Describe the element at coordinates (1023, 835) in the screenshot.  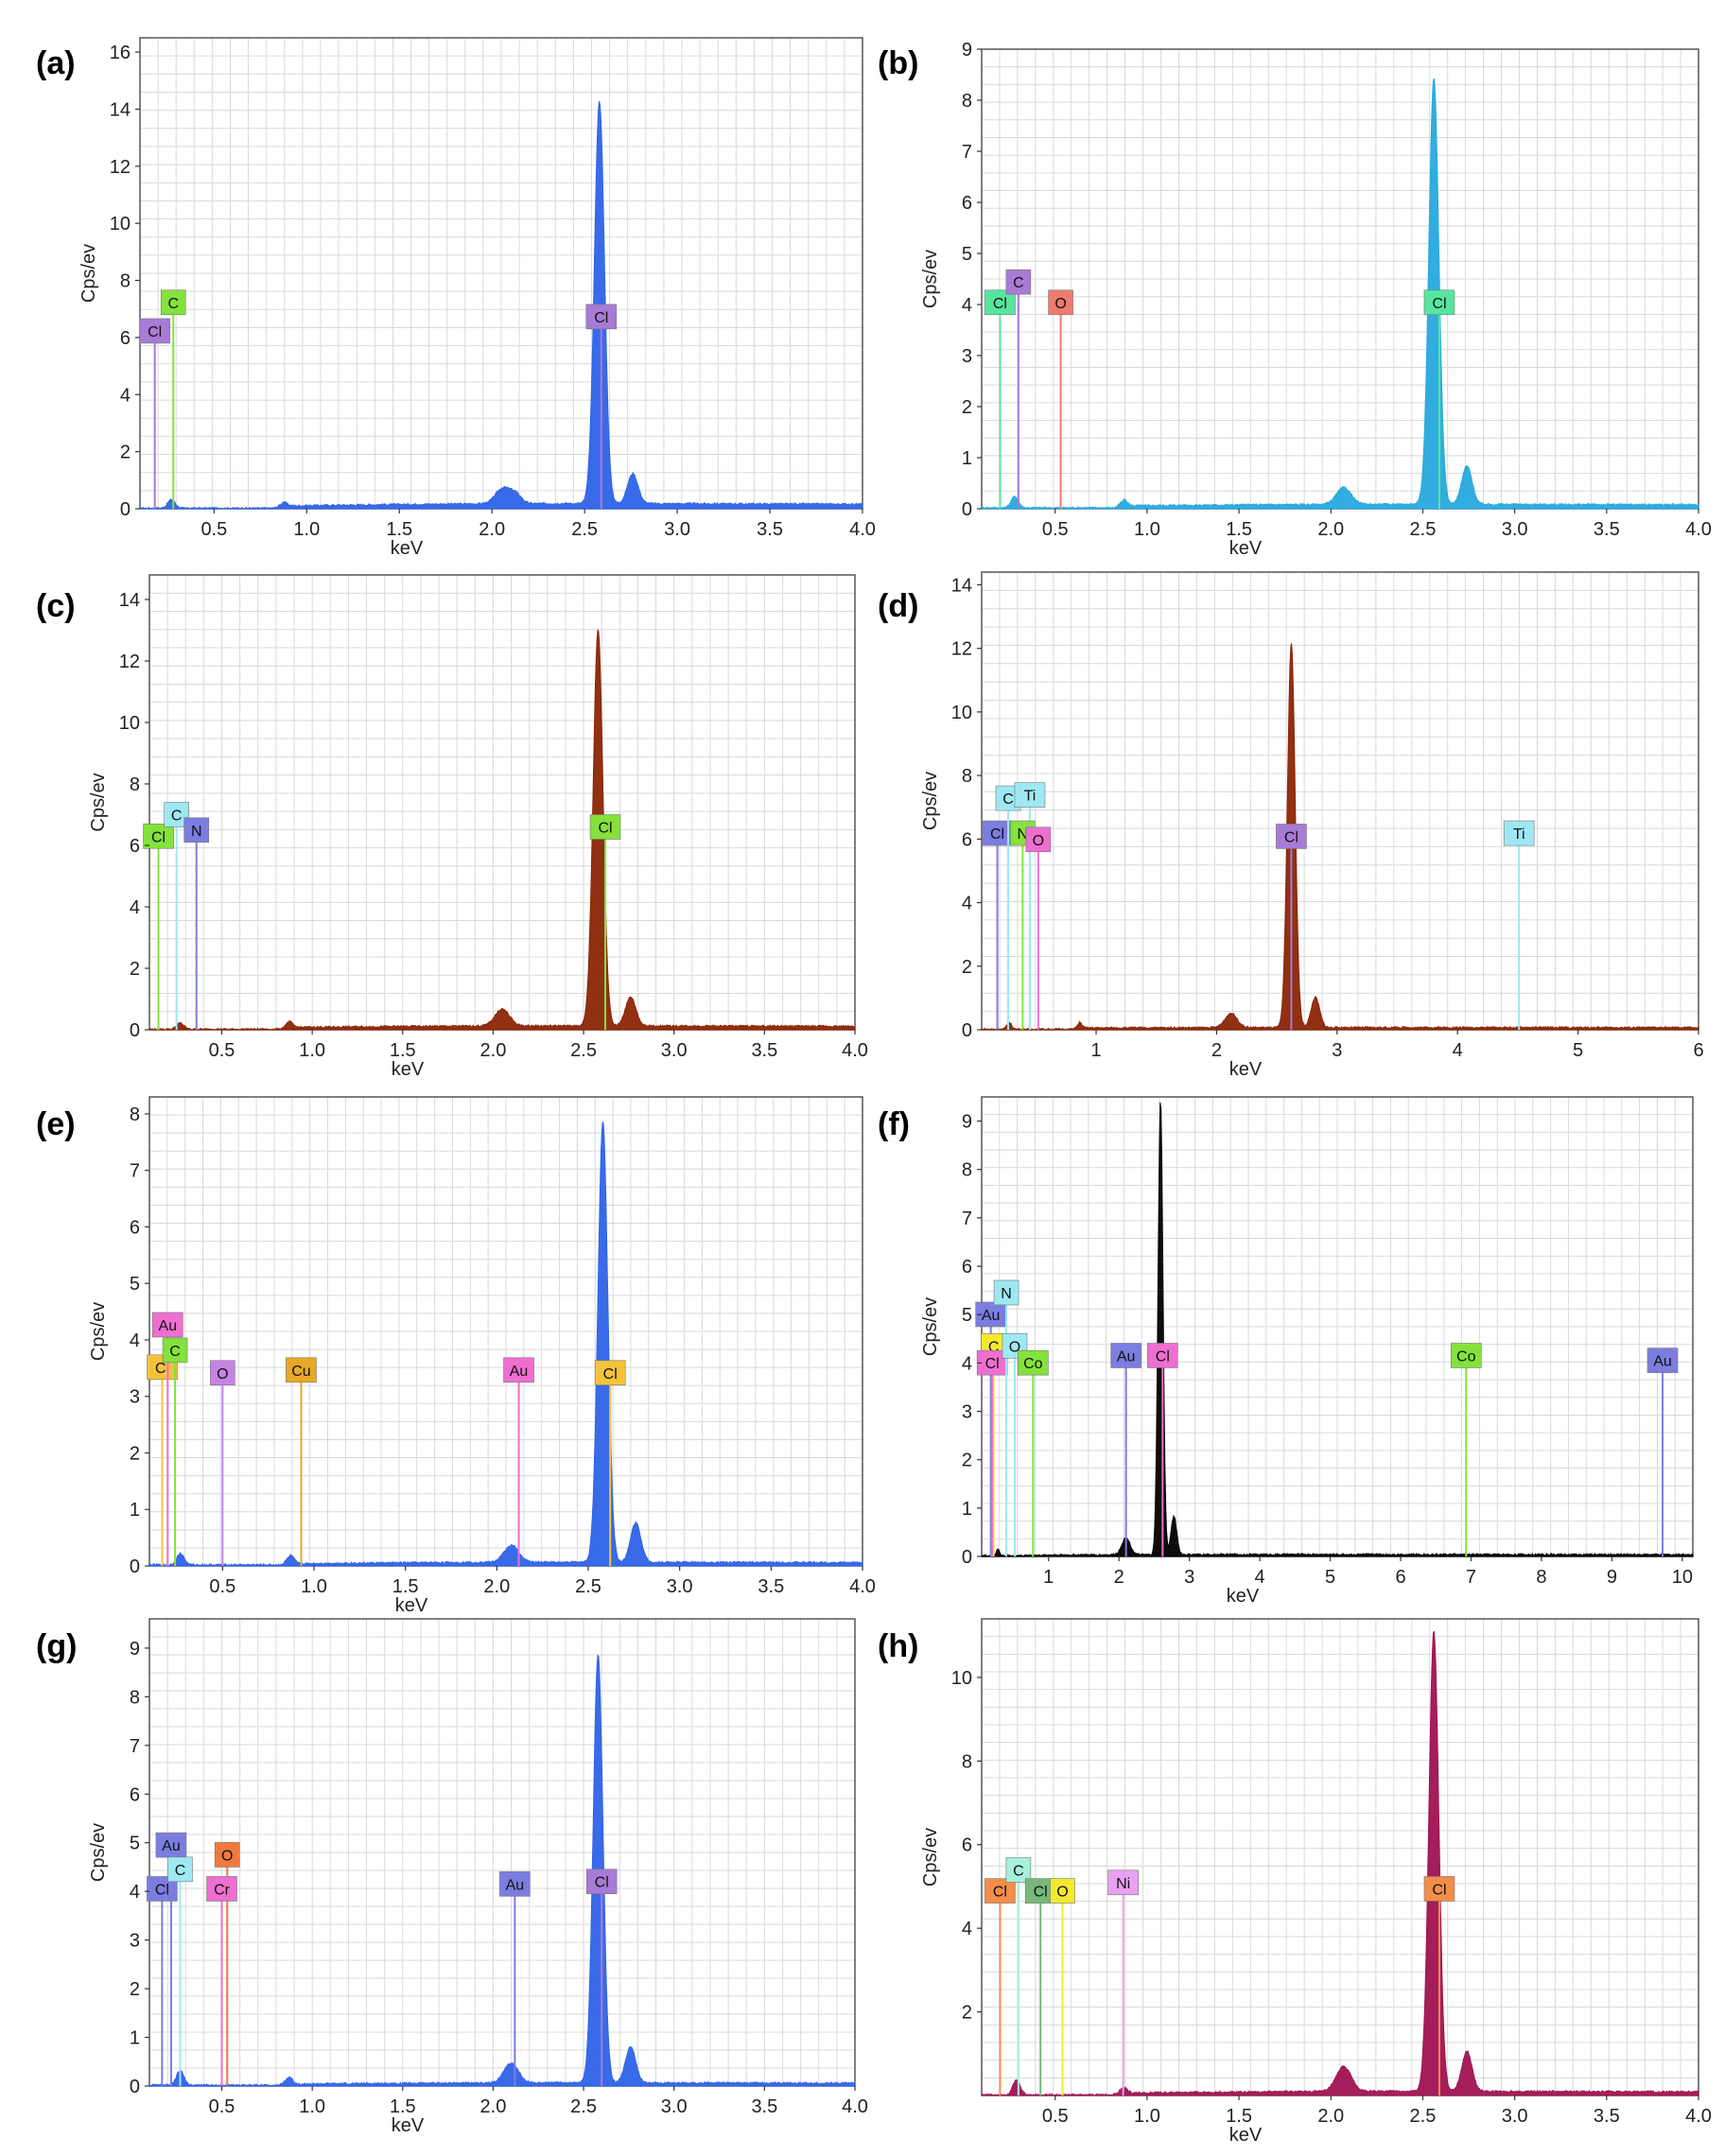
I see `element-label: N` at that location.